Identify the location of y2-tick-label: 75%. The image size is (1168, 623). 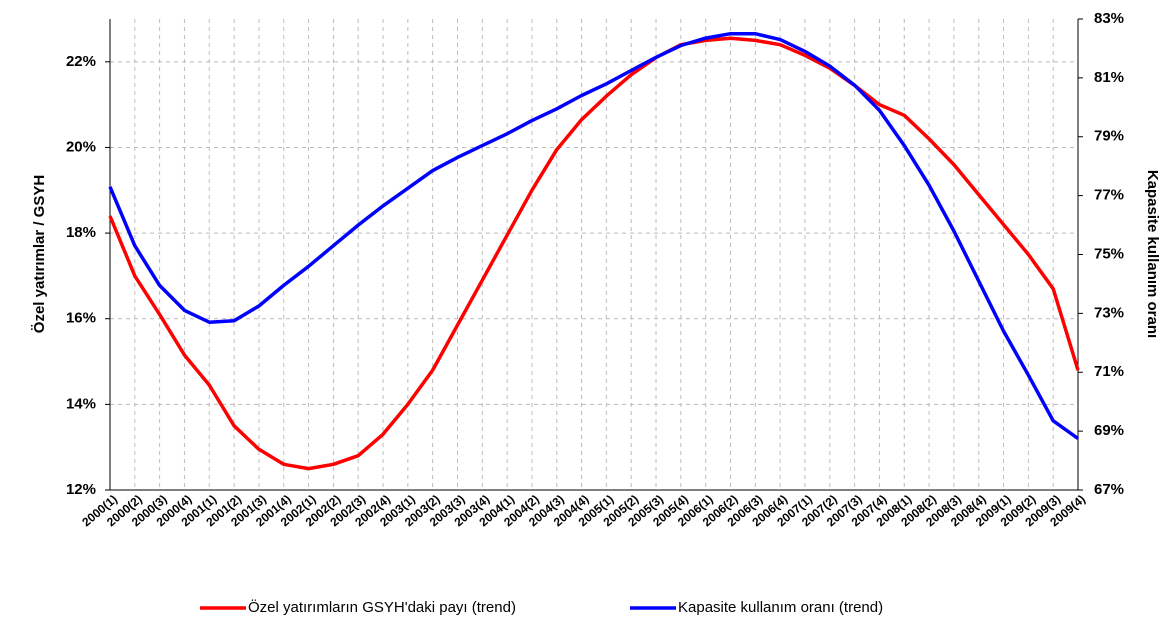
(1109, 253).